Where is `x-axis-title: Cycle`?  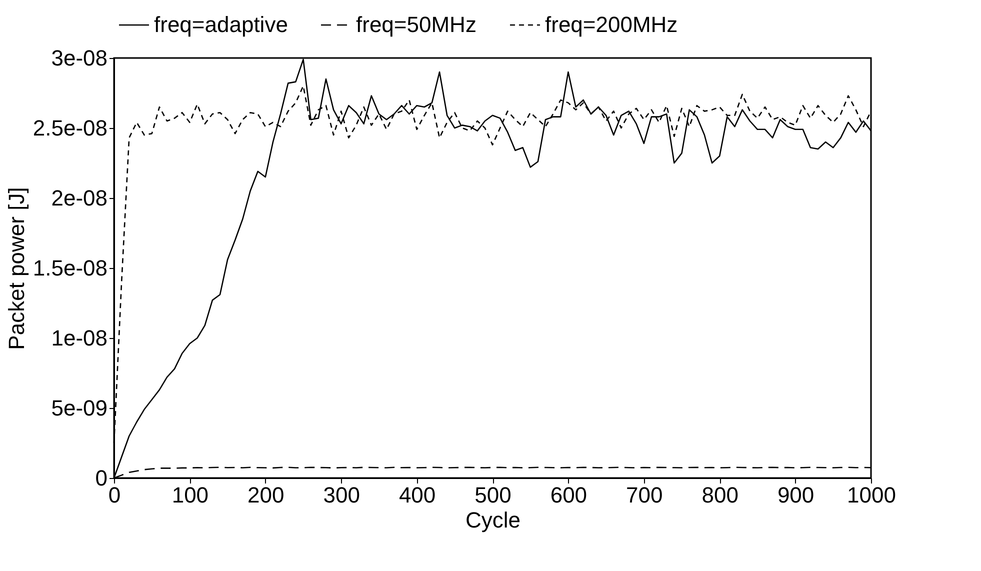 x-axis-title: Cycle is located at coordinates (493, 520).